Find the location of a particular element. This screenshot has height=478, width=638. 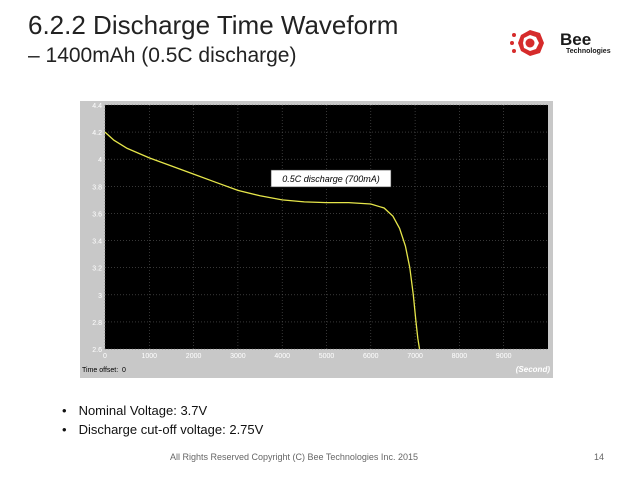

x-tick-label: 0 is located at coordinates (105, 356).